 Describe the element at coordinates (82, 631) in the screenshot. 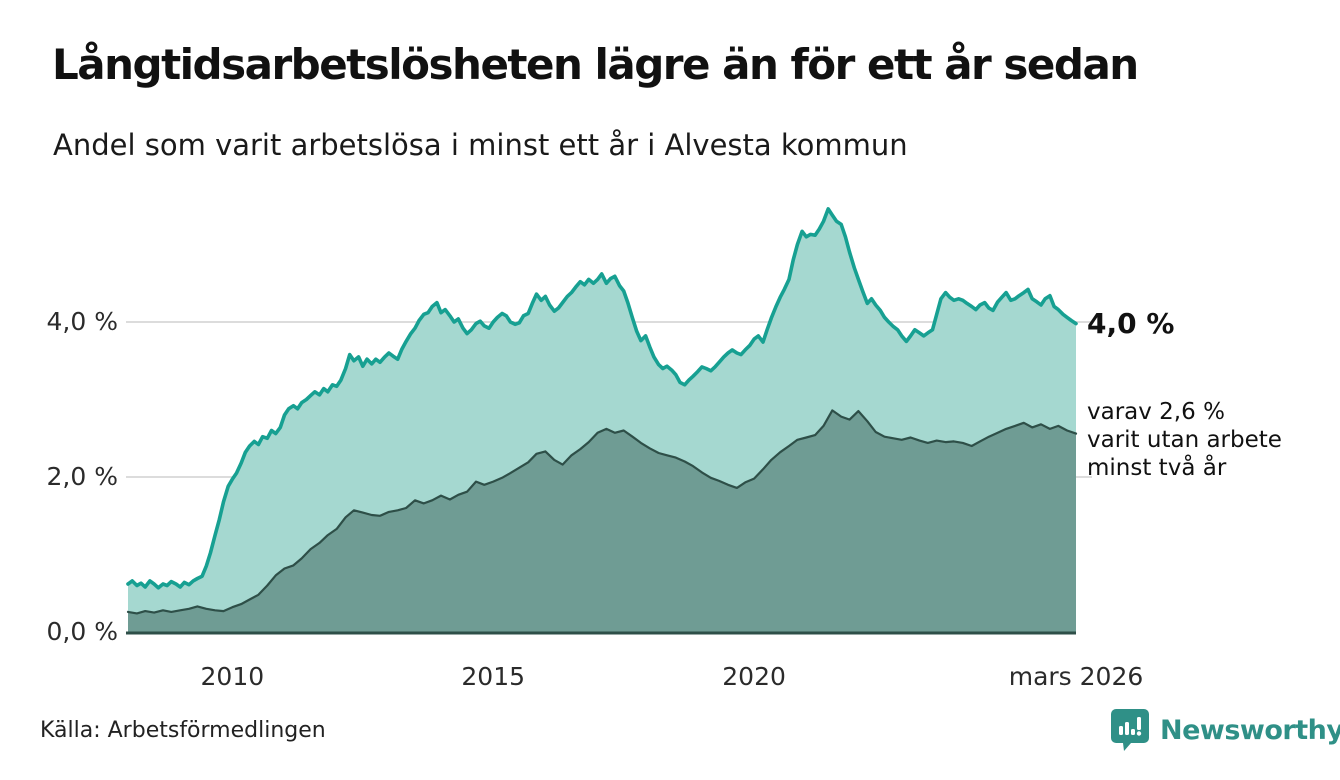

I see `y-tick-label: 0,0 %` at that location.